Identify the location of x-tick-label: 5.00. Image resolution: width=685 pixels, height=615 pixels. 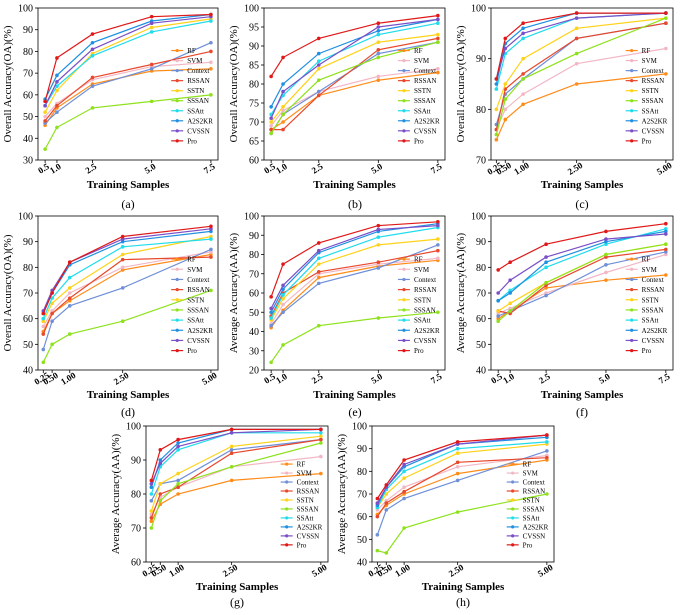
(545, 570).